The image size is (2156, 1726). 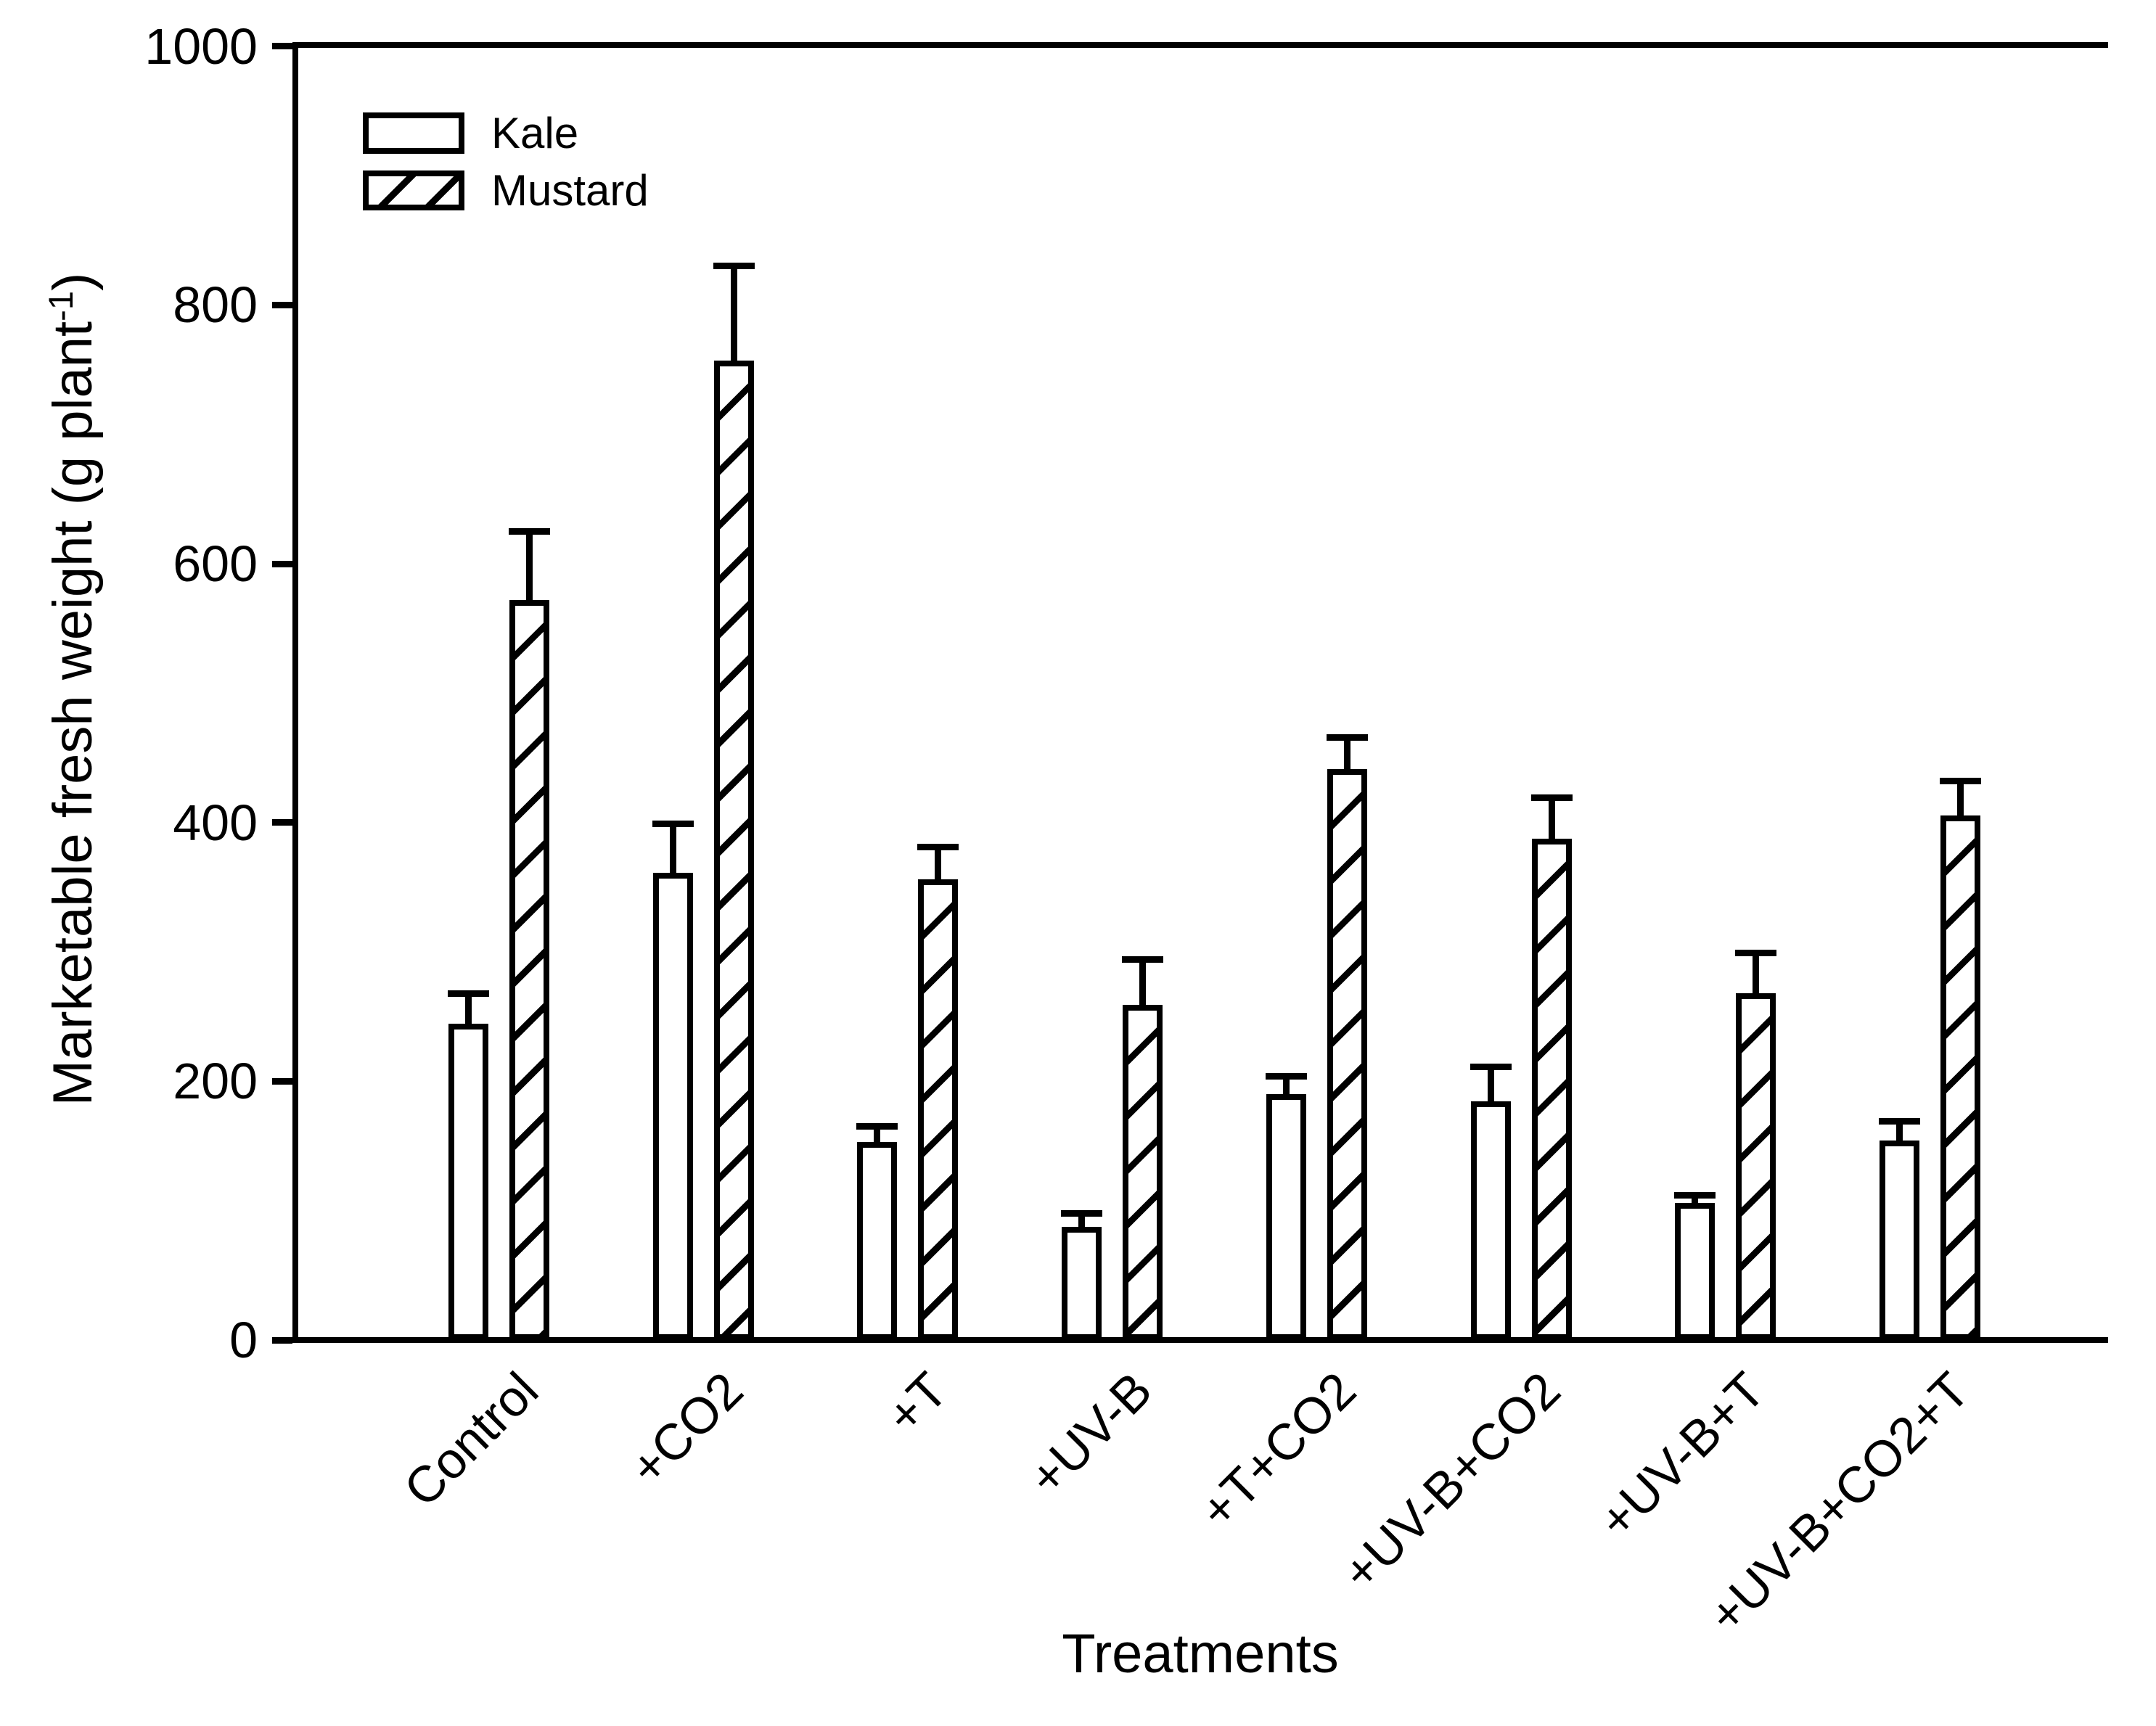 I want to click on y-axis-title-text: Marketable fresh weight (g plant, so click(x=73, y=713).